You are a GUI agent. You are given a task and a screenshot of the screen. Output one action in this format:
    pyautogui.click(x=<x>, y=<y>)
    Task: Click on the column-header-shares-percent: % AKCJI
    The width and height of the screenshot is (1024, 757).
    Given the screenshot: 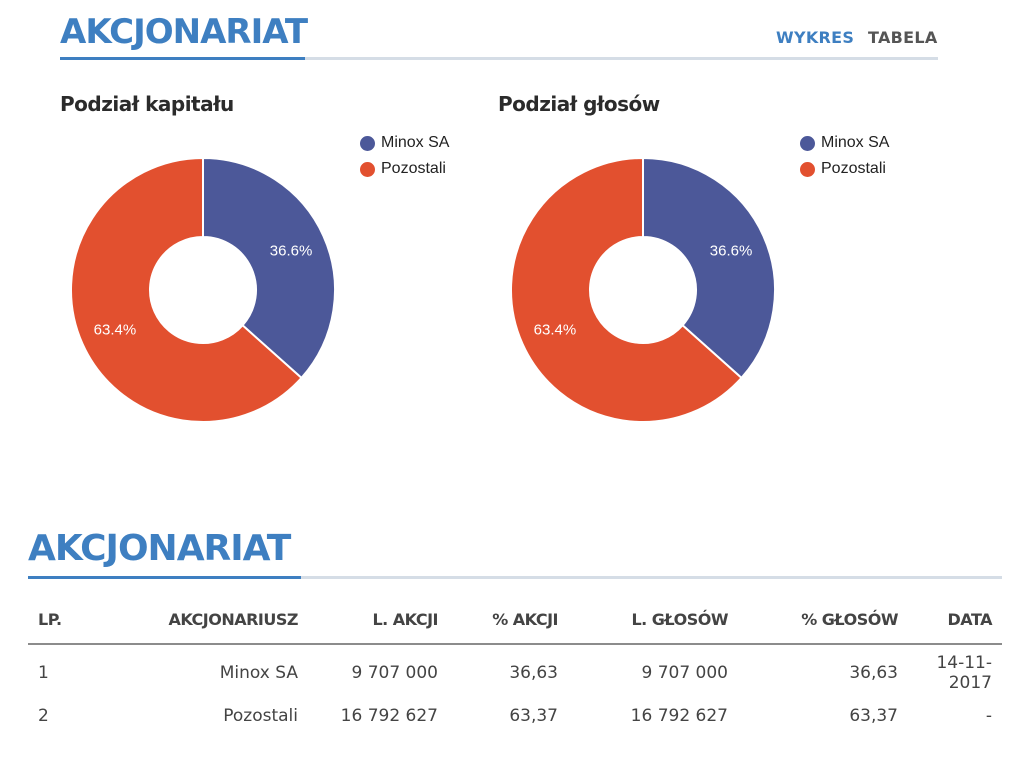 What is the action you would take?
    pyautogui.click(x=508, y=620)
    